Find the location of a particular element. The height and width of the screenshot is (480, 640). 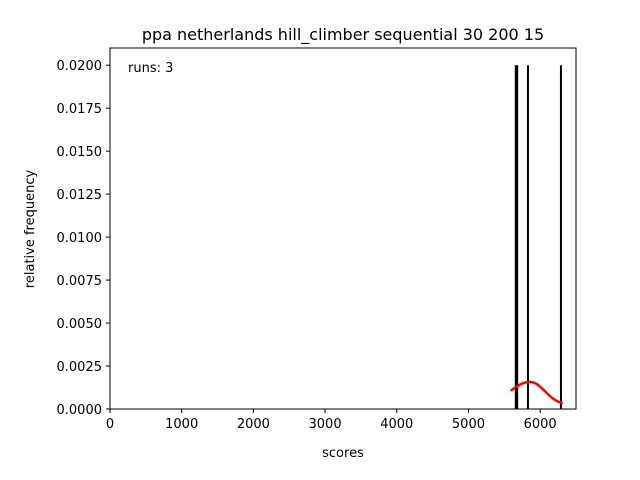

y-tick-label: 0.0100 is located at coordinates (80, 238).